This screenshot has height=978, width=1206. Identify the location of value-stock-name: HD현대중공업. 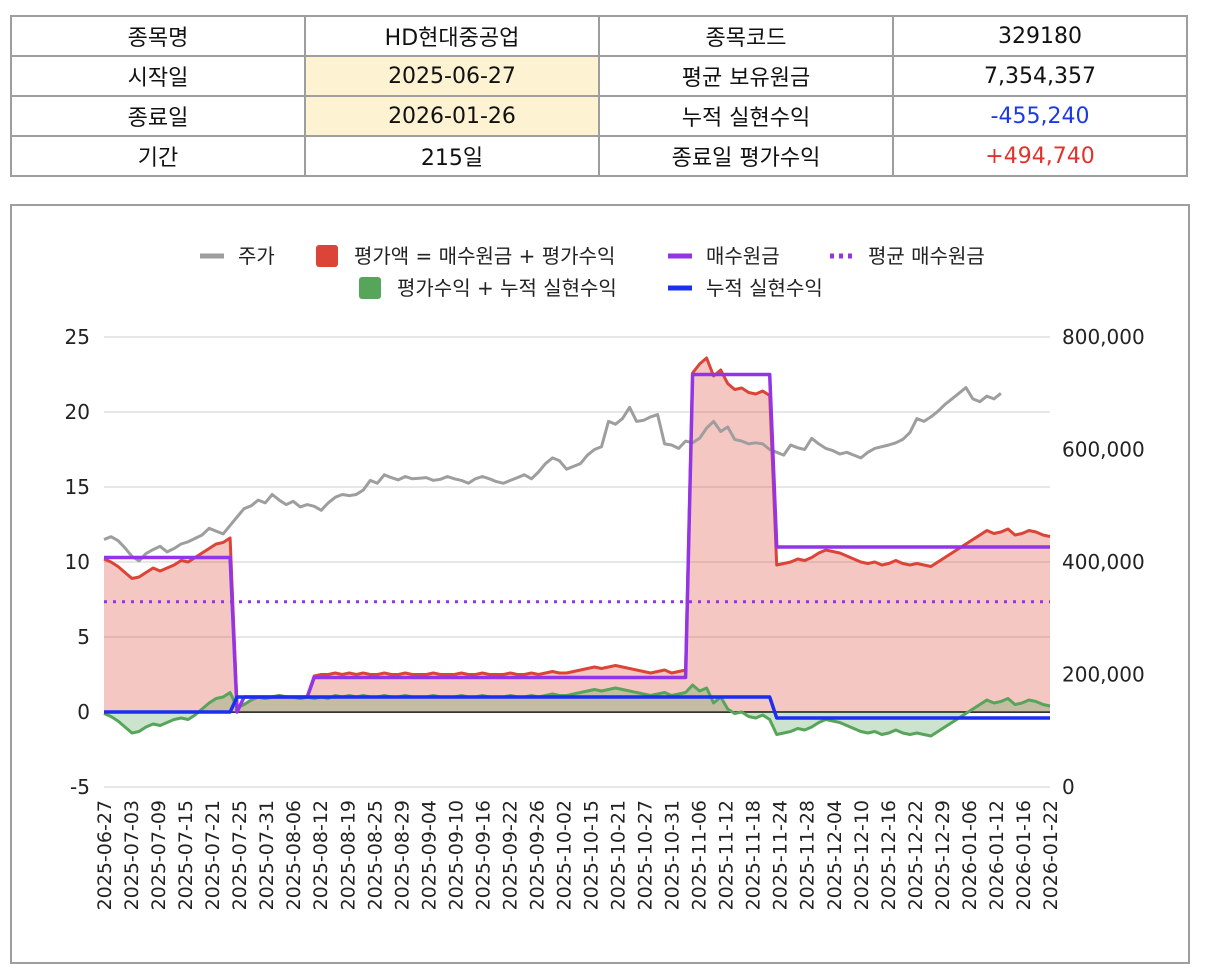
(452, 36).